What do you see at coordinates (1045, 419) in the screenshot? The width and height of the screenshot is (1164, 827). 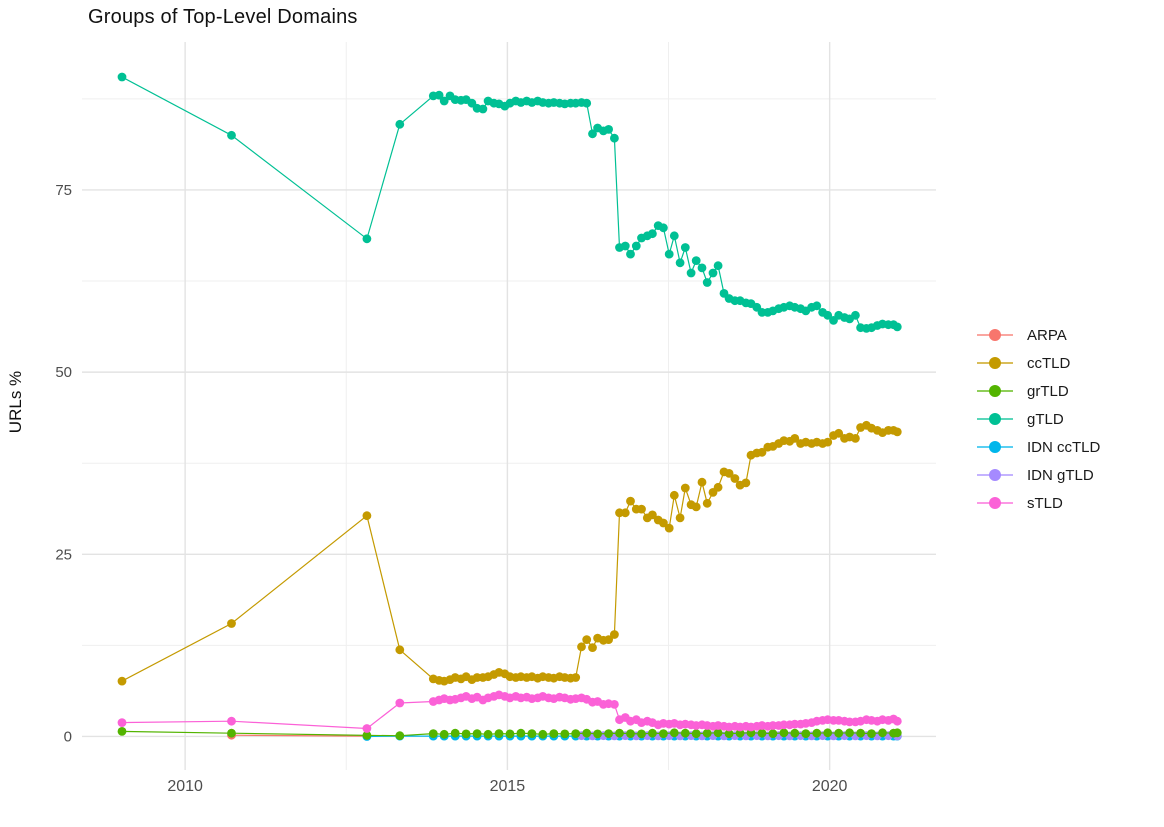 I see `legend-label: gTLD` at bounding box center [1045, 419].